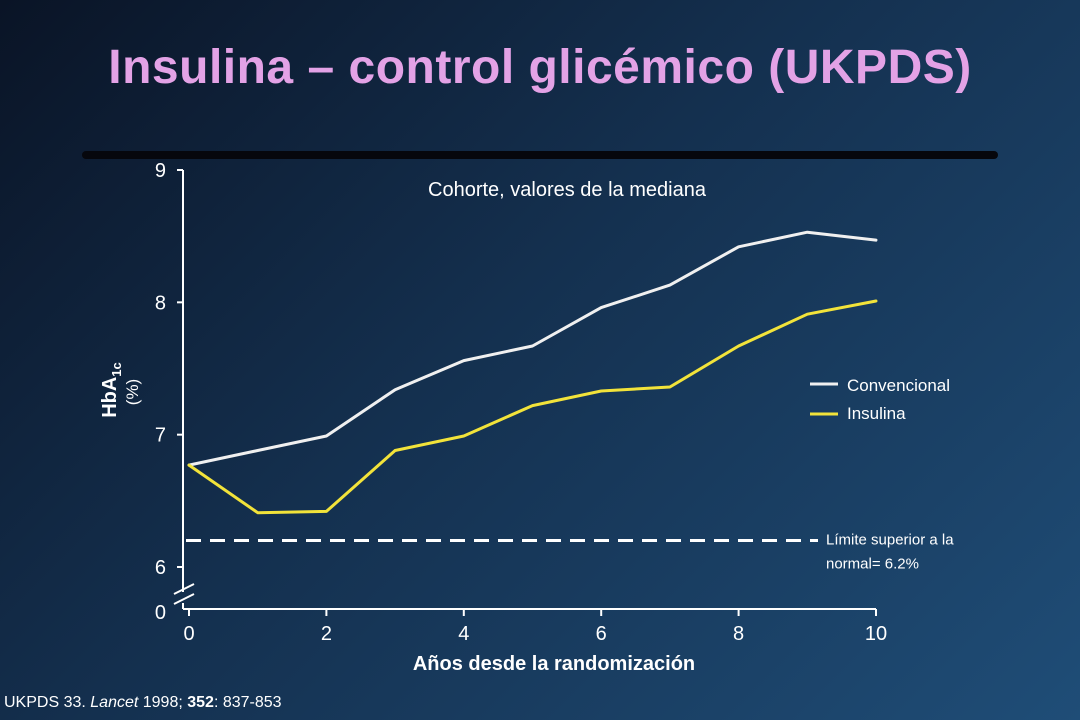 This screenshot has height=720, width=1080. I want to click on x-tick-label: 0, so click(188, 634).